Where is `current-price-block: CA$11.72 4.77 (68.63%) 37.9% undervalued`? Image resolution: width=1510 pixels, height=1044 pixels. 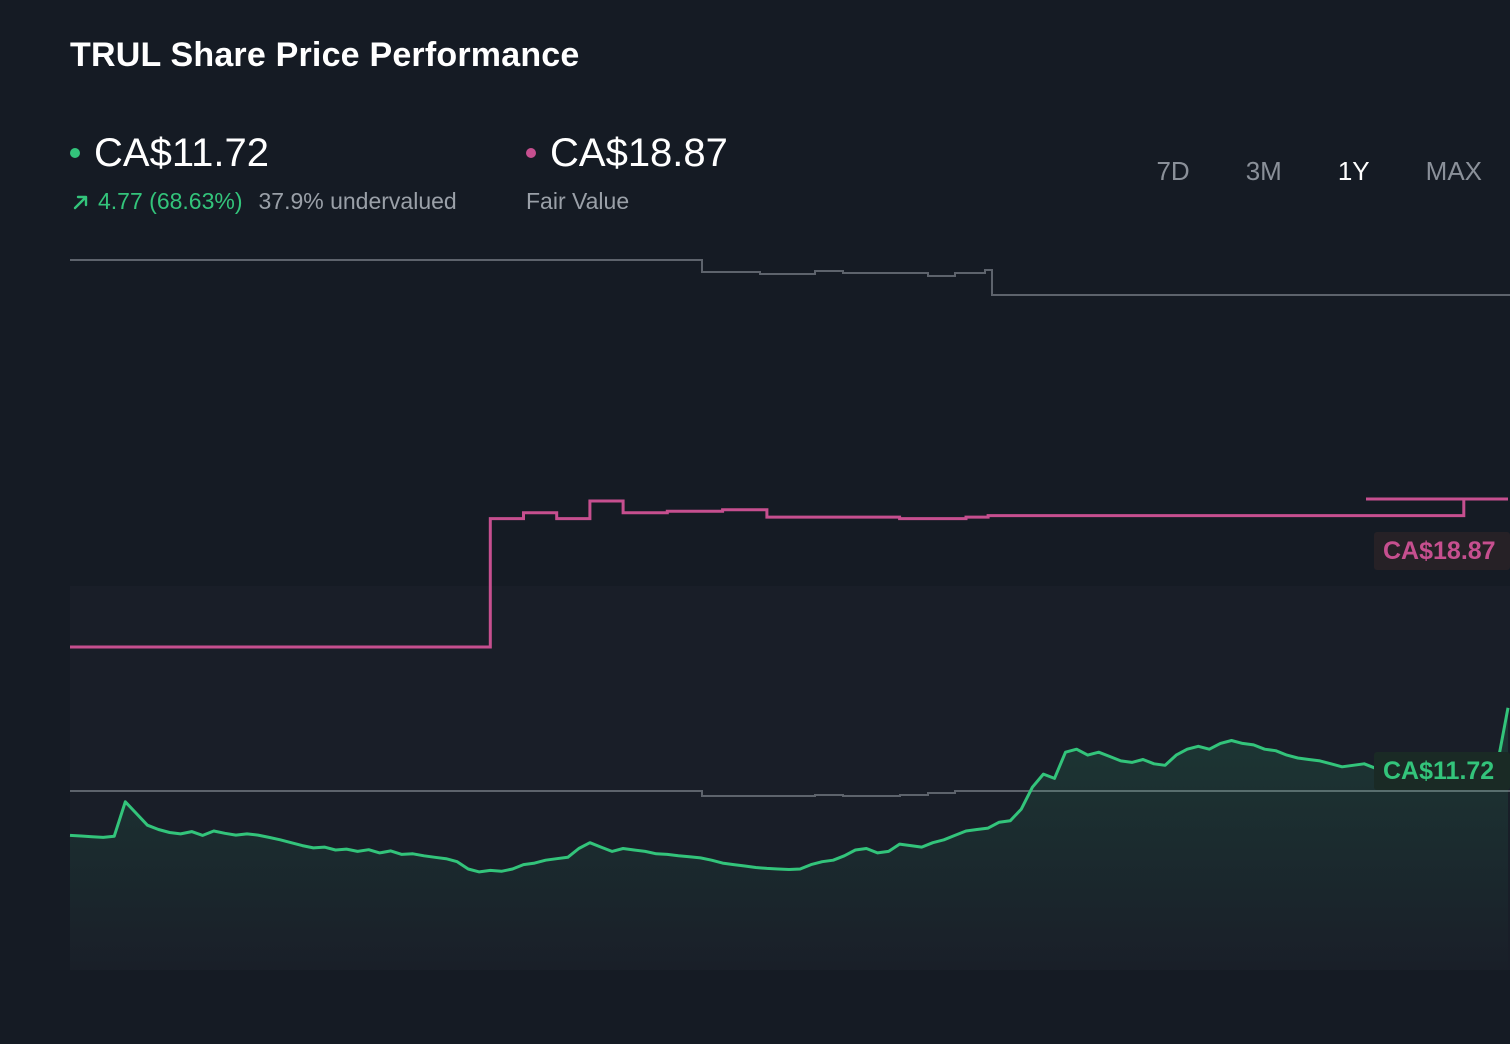 current-price-block: CA$11.72 4.77 (68.63%) 37.9% undervalued is located at coordinates (263, 171).